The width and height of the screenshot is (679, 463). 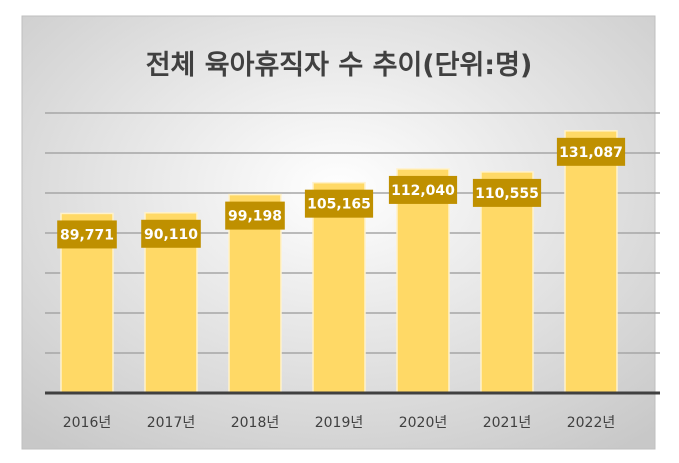 I want to click on x-tick-label: 2021년, so click(x=507, y=423).